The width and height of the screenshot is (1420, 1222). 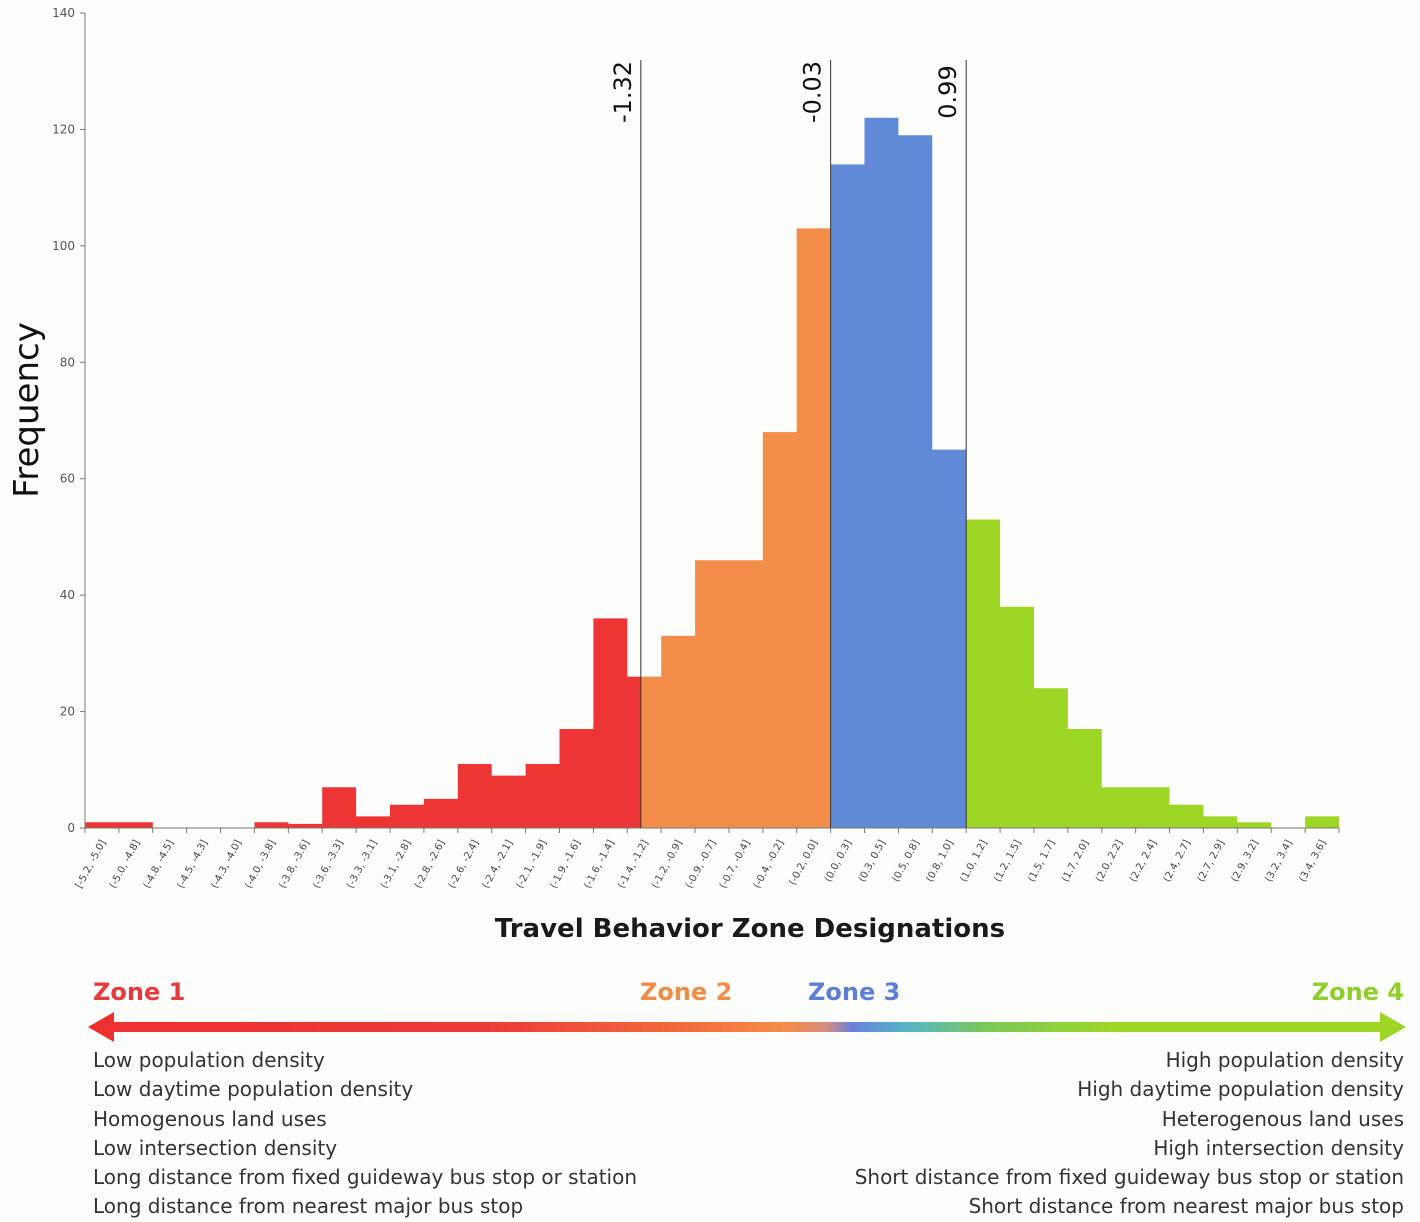 What do you see at coordinates (209, 1060) in the screenshot?
I see `left-item: Low population density` at bounding box center [209, 1060].